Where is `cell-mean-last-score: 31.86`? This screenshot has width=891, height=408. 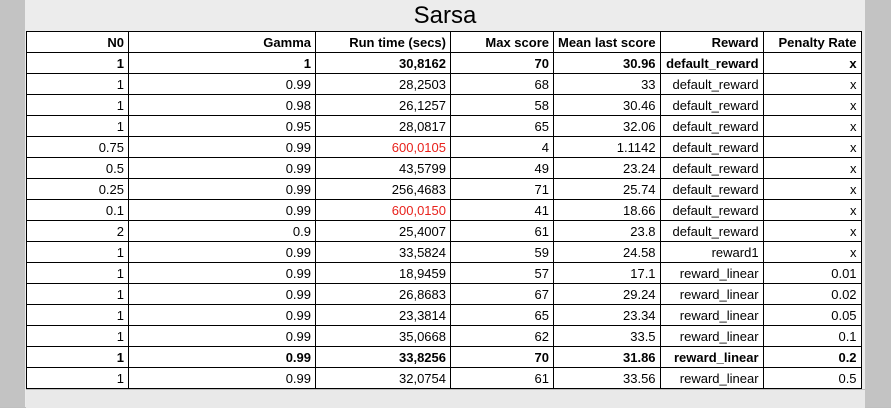
cell-mean-last-score: 31.86 is located at coordinates (607, 357).